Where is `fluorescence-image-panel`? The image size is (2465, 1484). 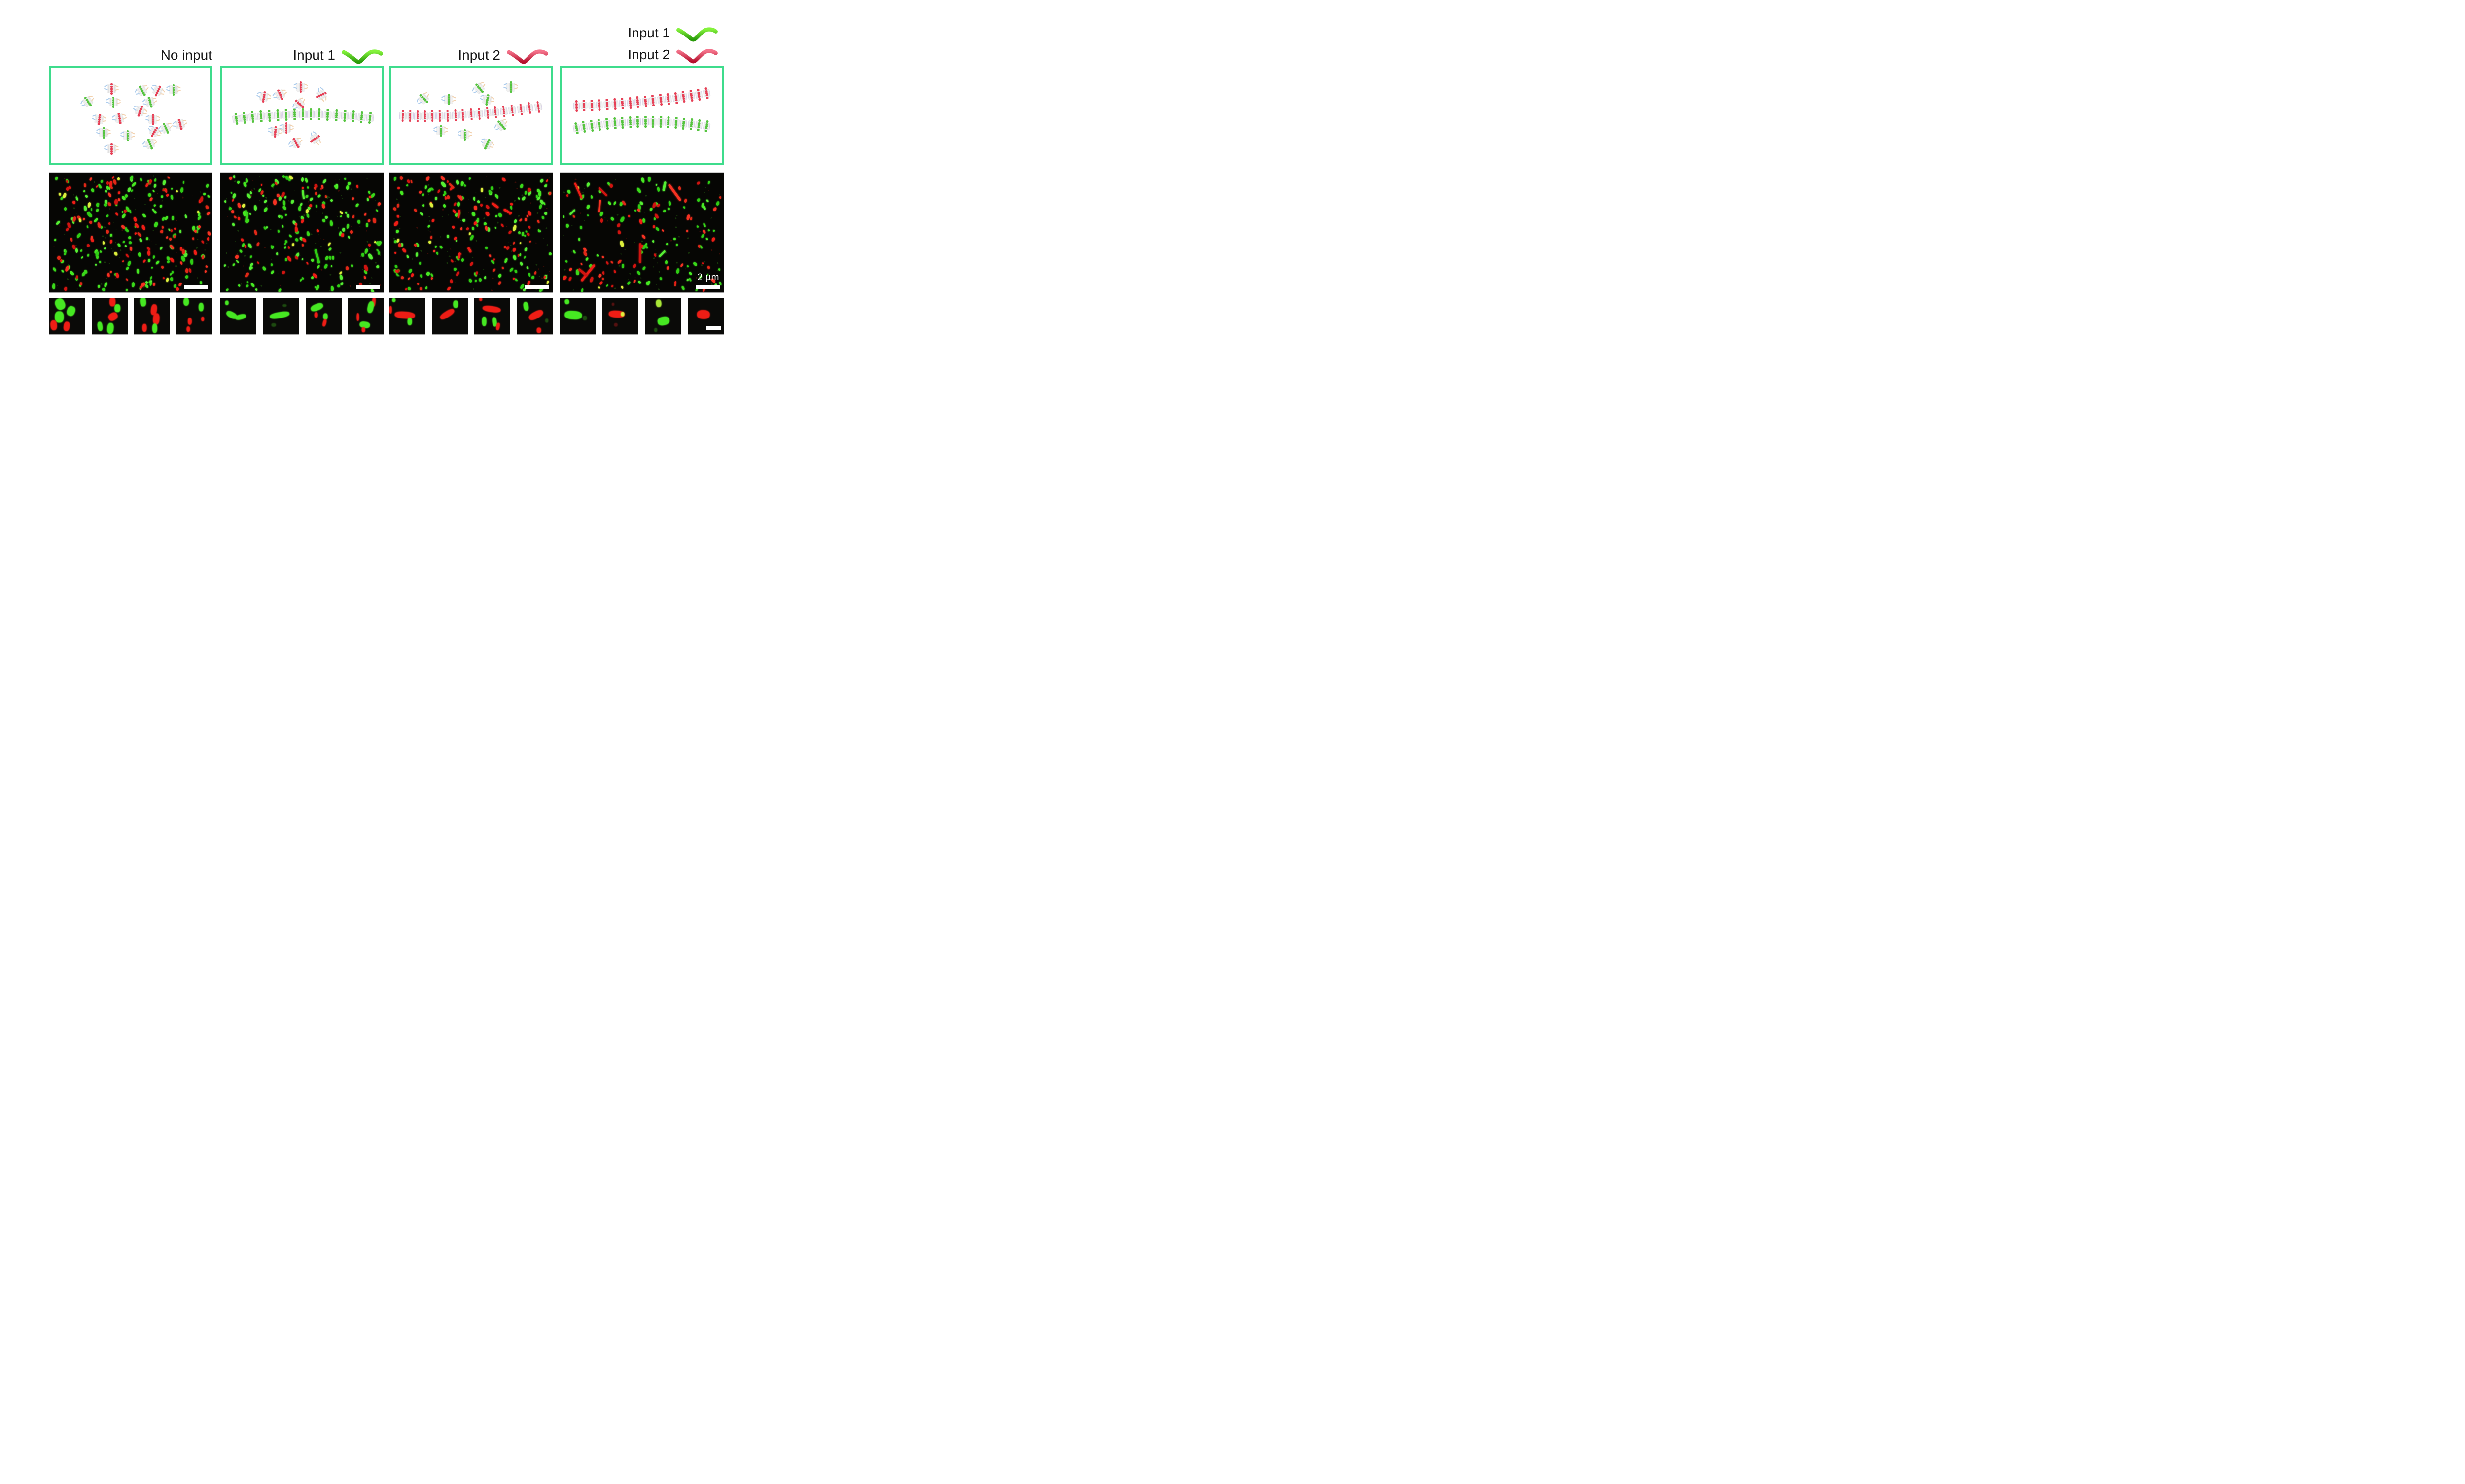
fluorescence-image-panel is located at coordinates (471, 232).